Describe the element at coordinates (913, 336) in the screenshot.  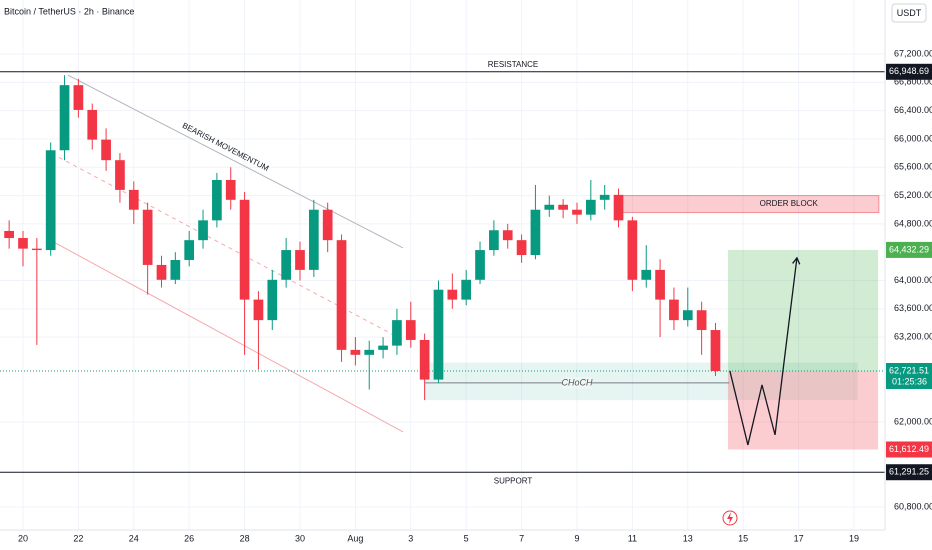
I see `y-tick-label: 63,200.00` at that location.